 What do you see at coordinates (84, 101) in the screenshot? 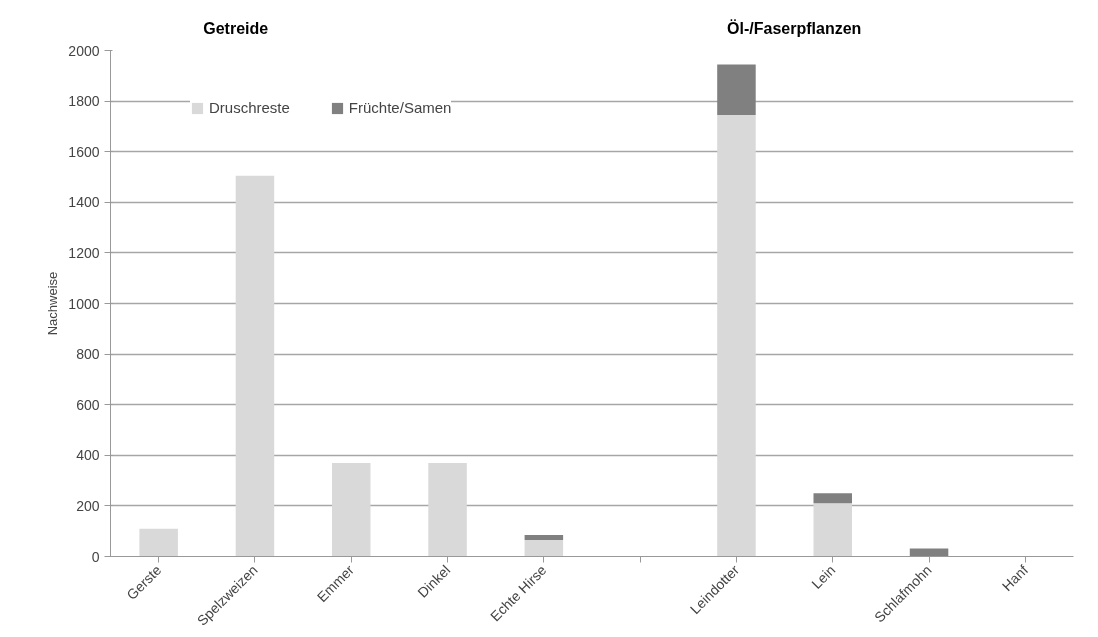
I see `y-tick-label: 1800` at bounding box center [84, 101].